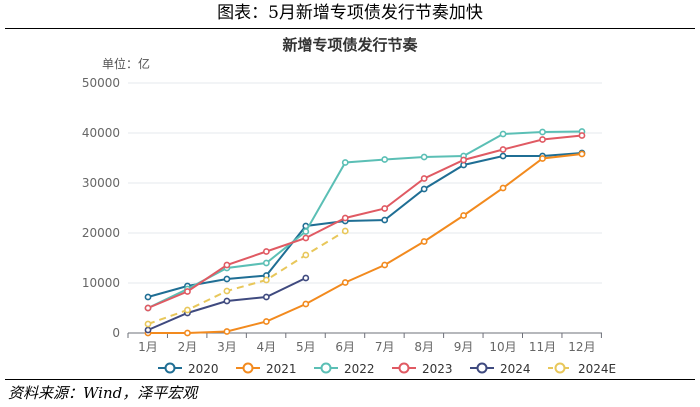  Describe the element at coordinates (464, 347) in the screenshot. I see `x-tick-label: 9月` at that location.